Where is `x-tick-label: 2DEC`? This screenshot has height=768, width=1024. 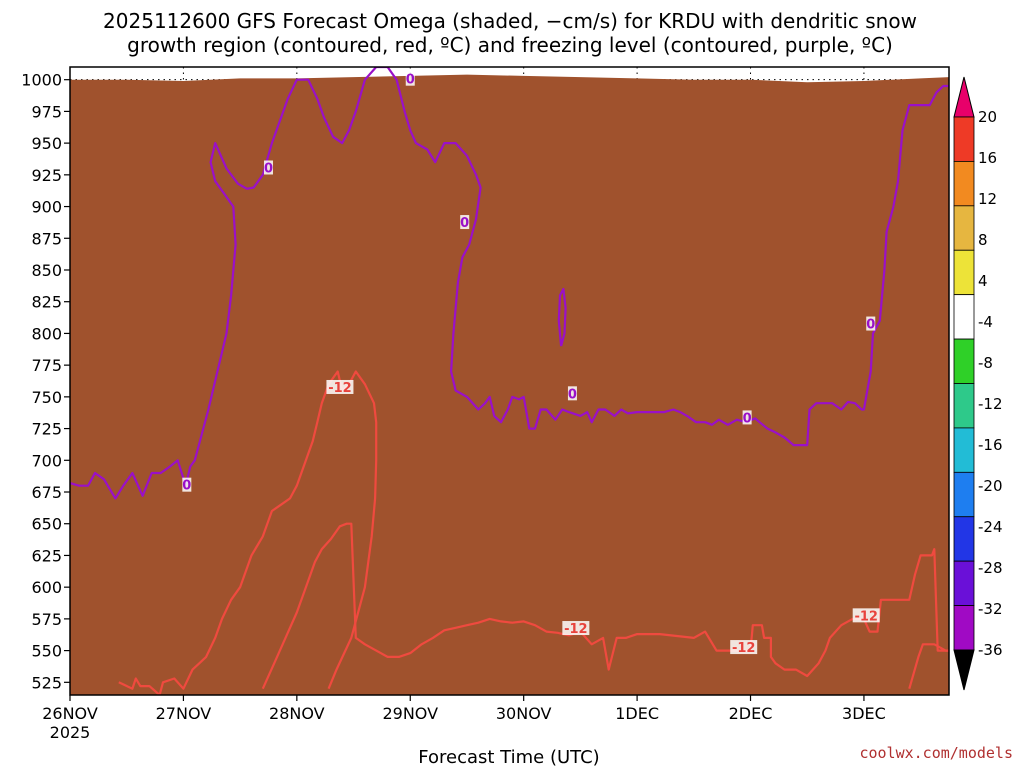
x-tick-label: 2DEC is located at coordinates (751, 713).